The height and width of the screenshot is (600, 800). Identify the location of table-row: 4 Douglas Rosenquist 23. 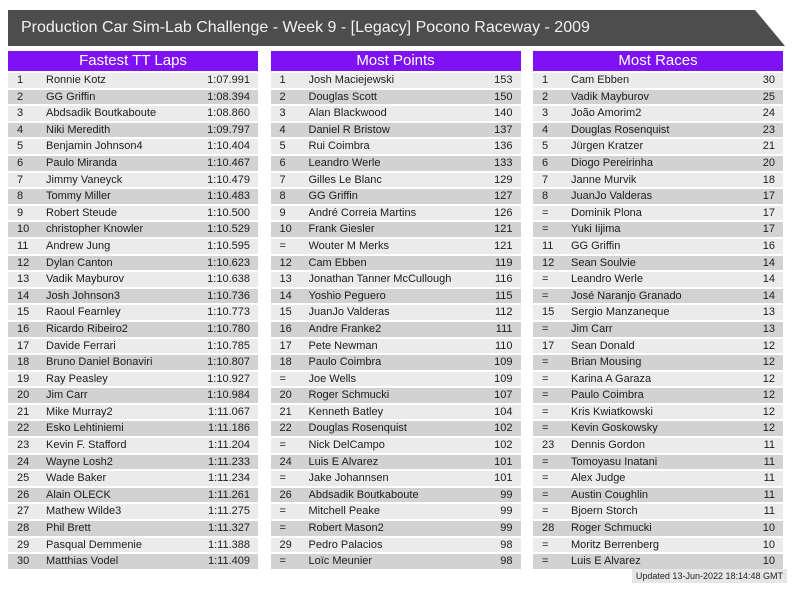
(658, 130).